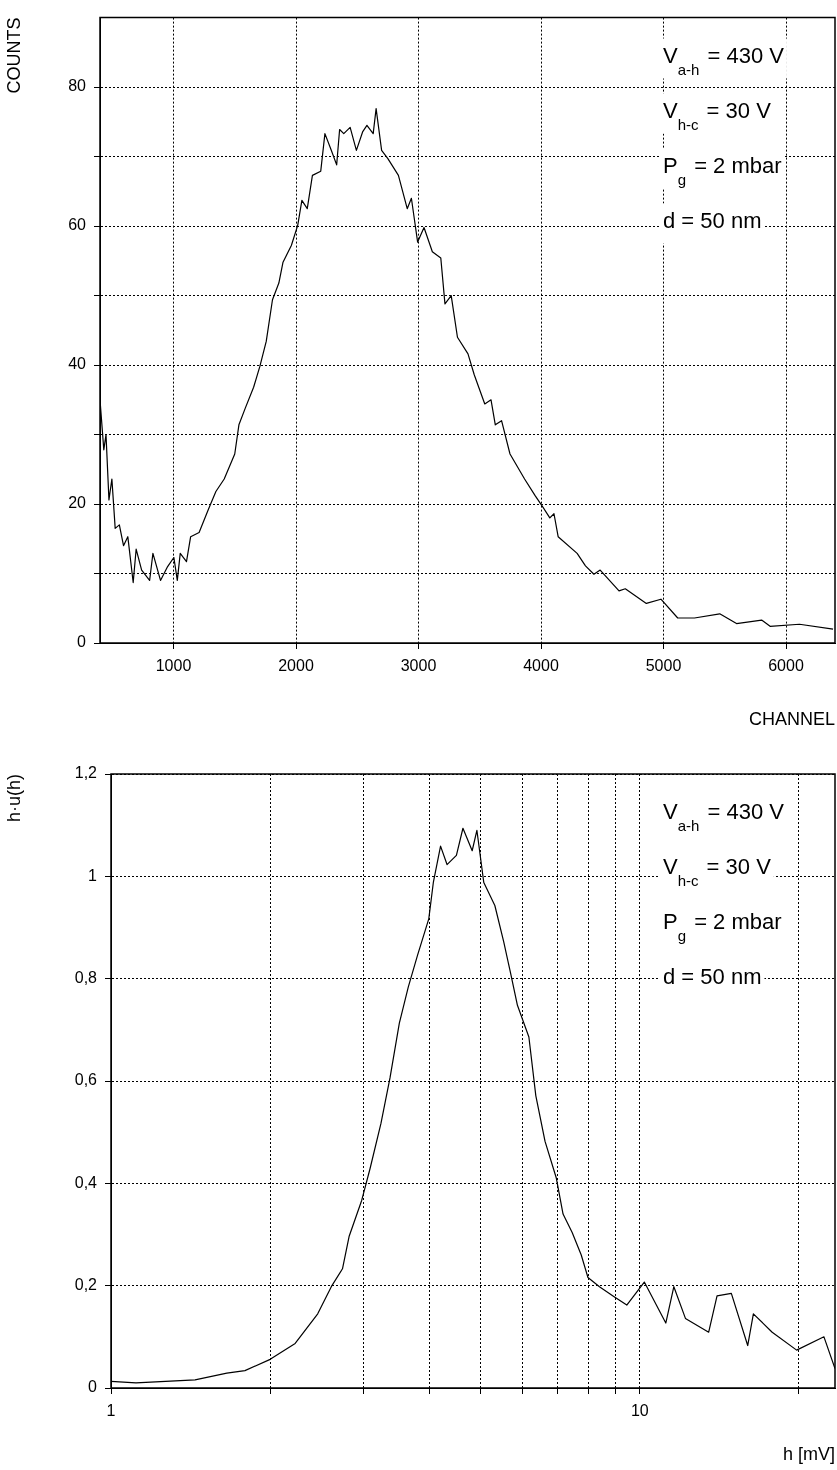  Describe the element at coordinates (86, 773) in the screenshot. I see `y-tick-label: 1,2` at that location.